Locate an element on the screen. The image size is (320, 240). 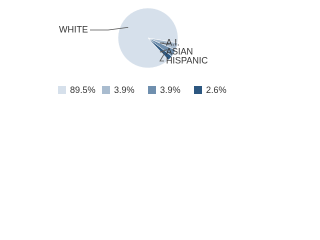
slice-label: WHITE is located at coordinates (73, 29).